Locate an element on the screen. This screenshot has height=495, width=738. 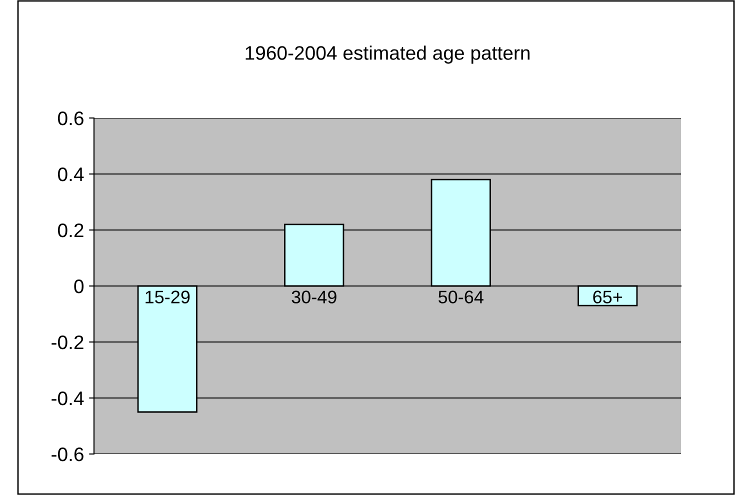
x-tick-label: 50-64 is located at coordinates (461, 297).